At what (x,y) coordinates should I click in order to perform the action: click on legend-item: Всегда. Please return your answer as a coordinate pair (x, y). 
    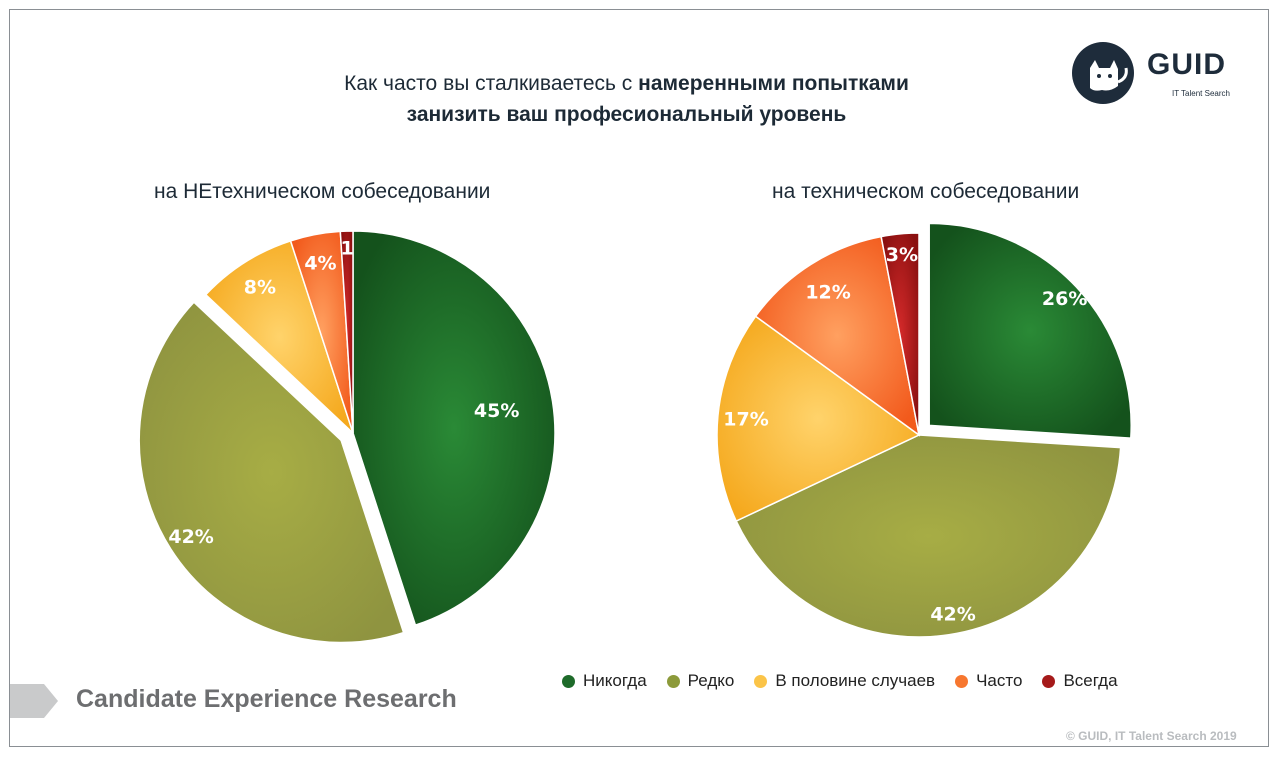
    Looking at the image, I should click on (1080, 681).